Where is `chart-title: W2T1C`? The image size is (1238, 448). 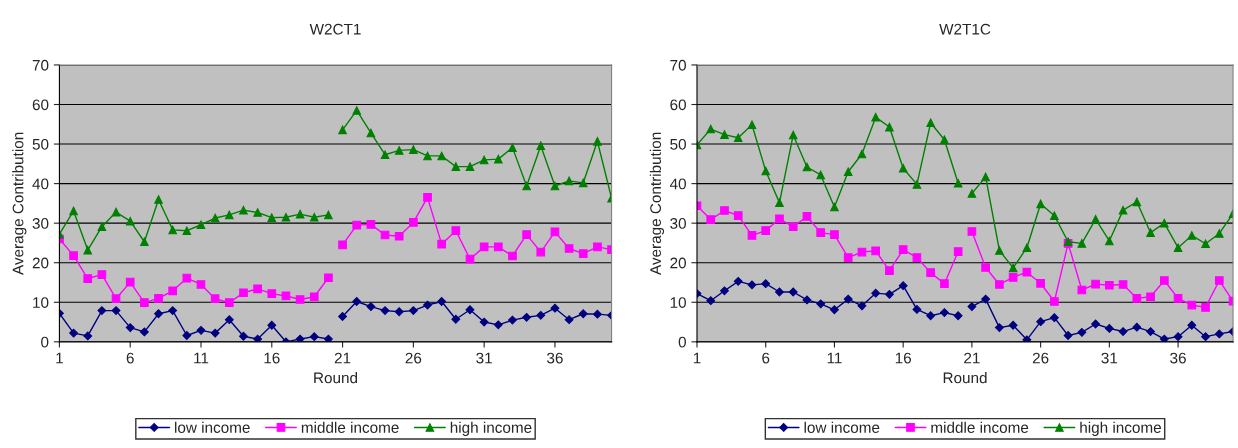
chart-title: W2T1C is located at coordinates (965, 29).